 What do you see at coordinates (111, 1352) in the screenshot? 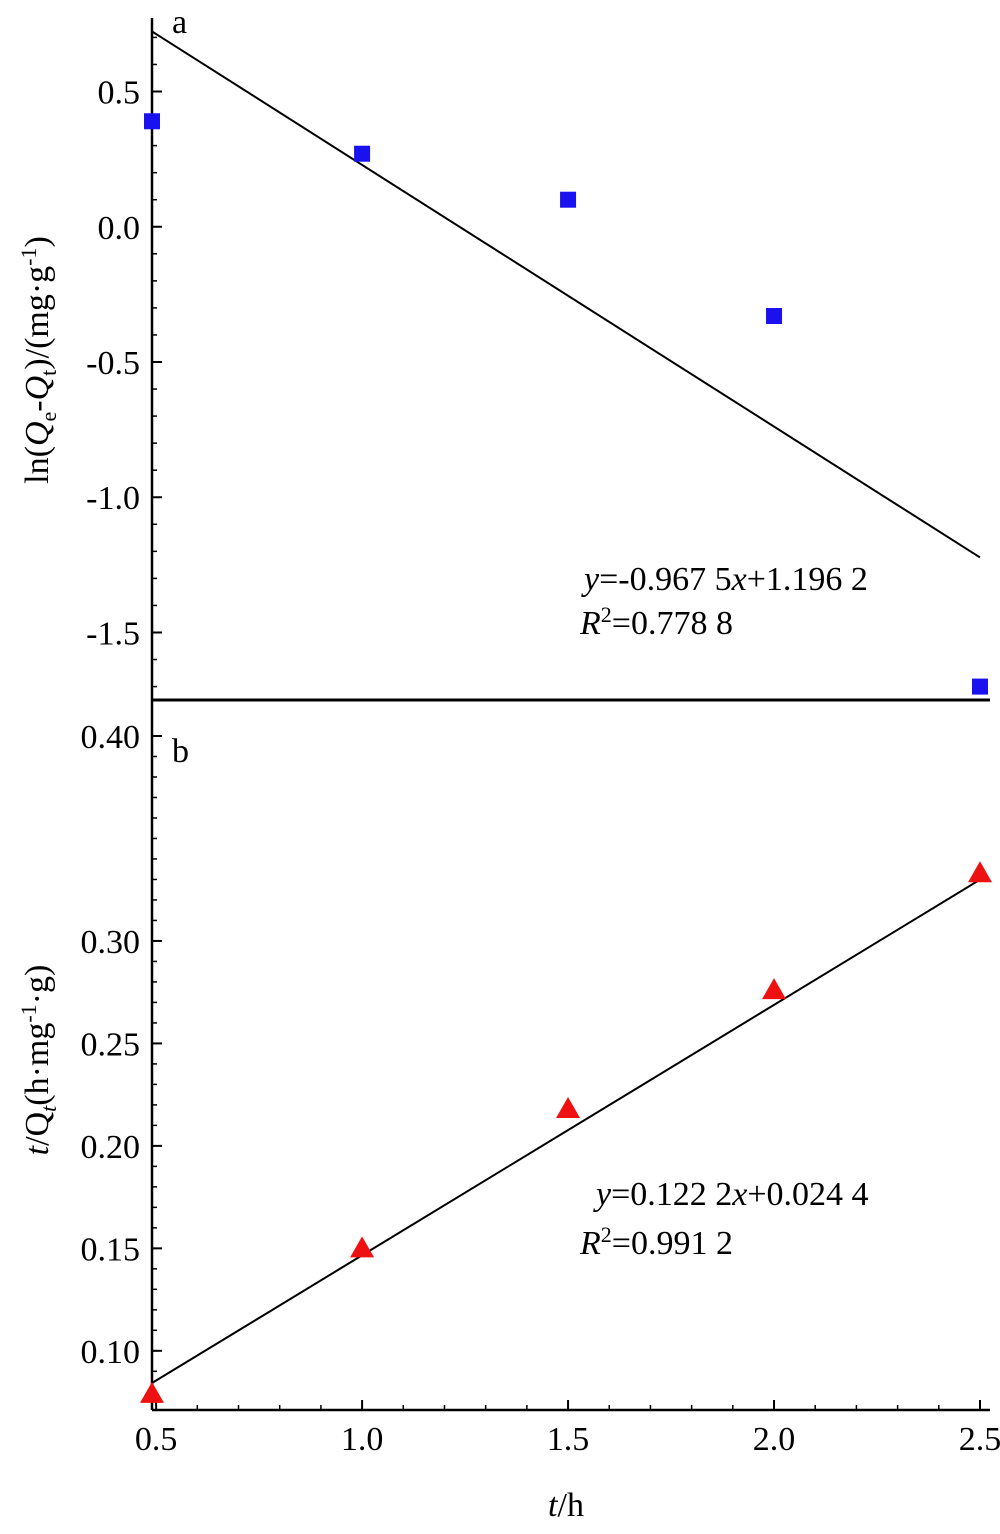
I see `y-tick-label: 0.10` at bounding box center [111, 1352].